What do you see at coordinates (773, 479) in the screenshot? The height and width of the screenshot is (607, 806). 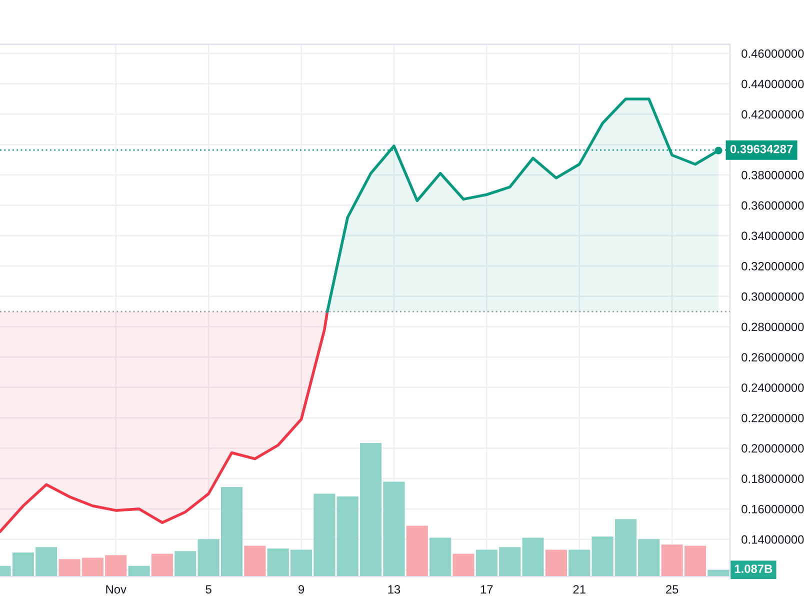 I see `y-tick-label: 0.18000000` at bounding box center [773, 479].